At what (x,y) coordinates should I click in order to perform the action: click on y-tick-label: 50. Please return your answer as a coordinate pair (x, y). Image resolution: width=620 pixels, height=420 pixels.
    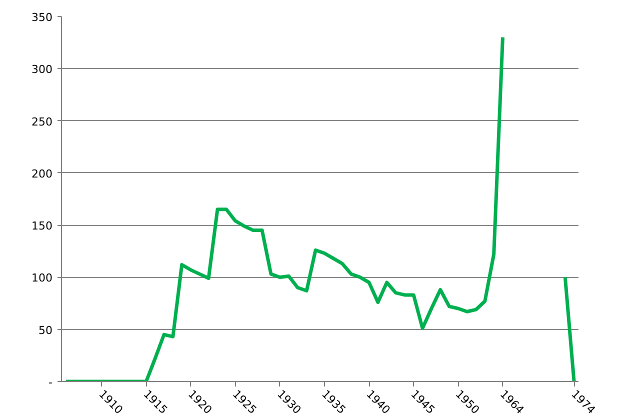
    Looking at the image, I should click on (45, 330).